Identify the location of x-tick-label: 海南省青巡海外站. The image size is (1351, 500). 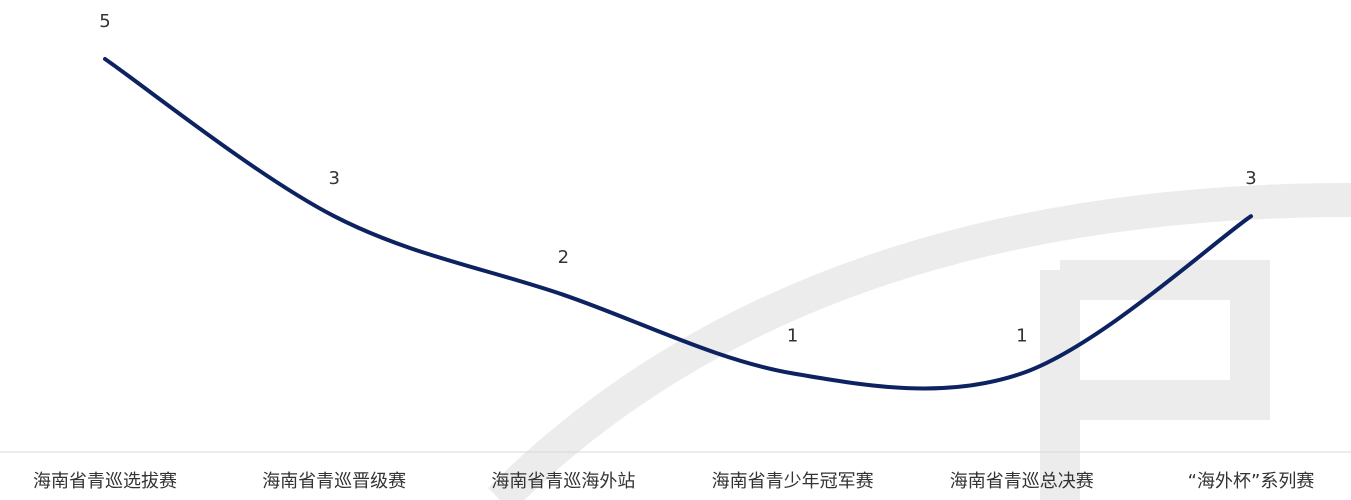
(563, 481).